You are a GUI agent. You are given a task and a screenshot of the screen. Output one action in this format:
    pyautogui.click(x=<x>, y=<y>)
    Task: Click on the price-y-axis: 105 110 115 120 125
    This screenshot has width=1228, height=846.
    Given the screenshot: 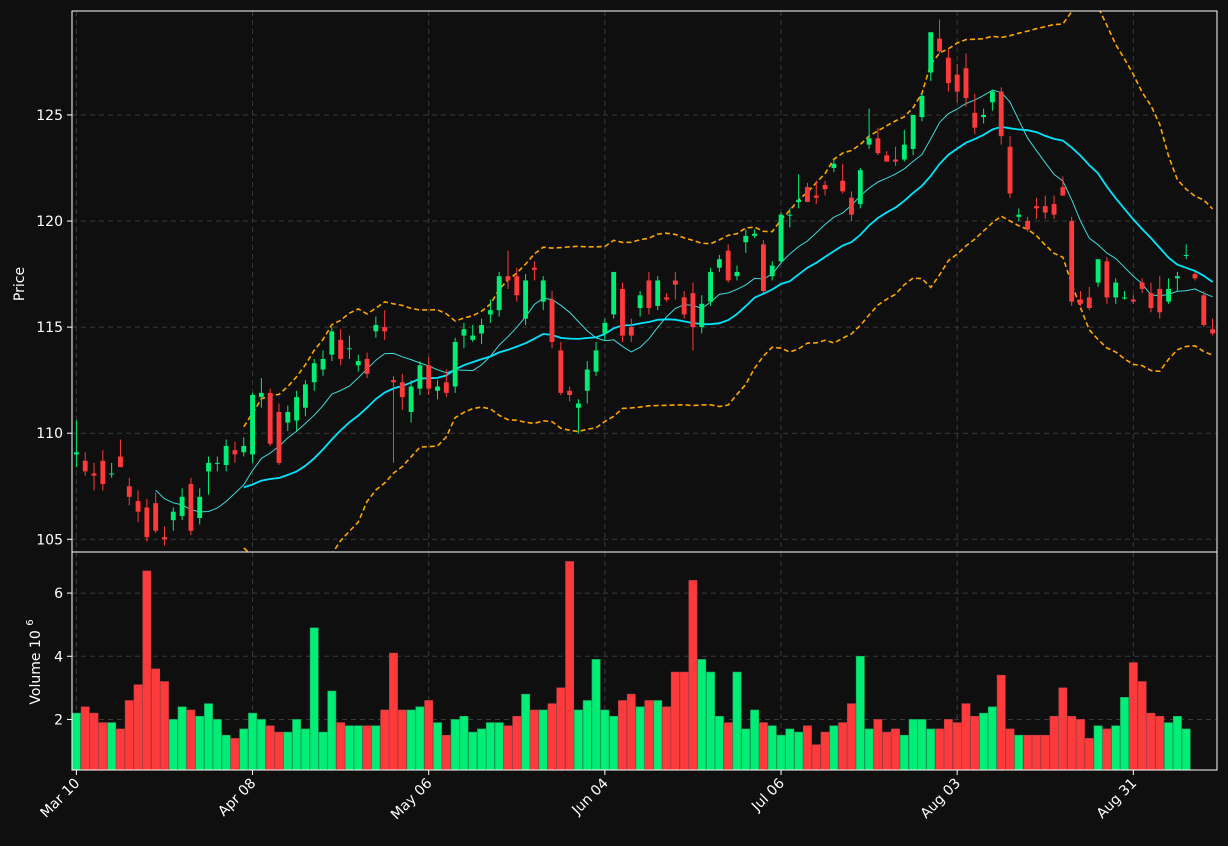 What is the action you would take?
    pyautogui.click(x=54, y=328)
    